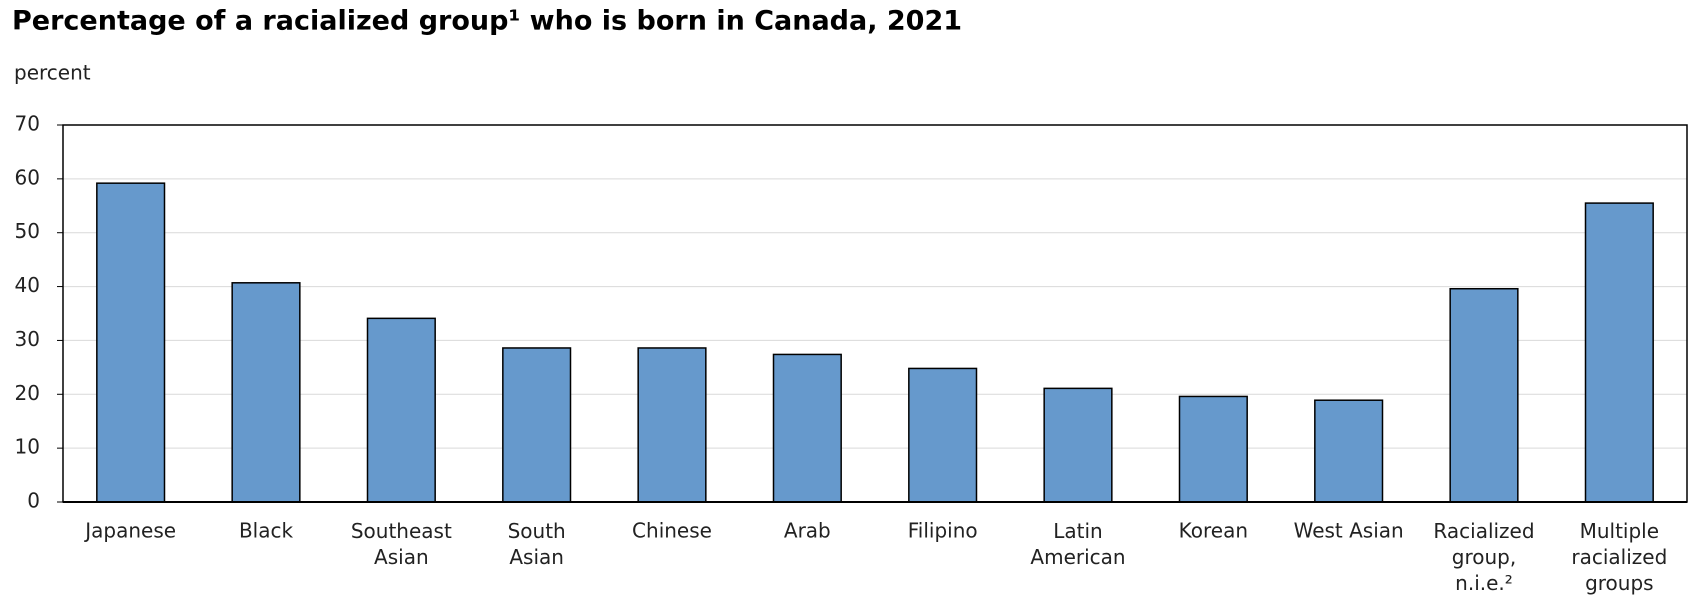 The width and height of the screenshot is (1704, 611). What do you see at coordinates (27, 447) in the screenshot?
I see `y-tick-label: 10` at bounding box center [27, 447].